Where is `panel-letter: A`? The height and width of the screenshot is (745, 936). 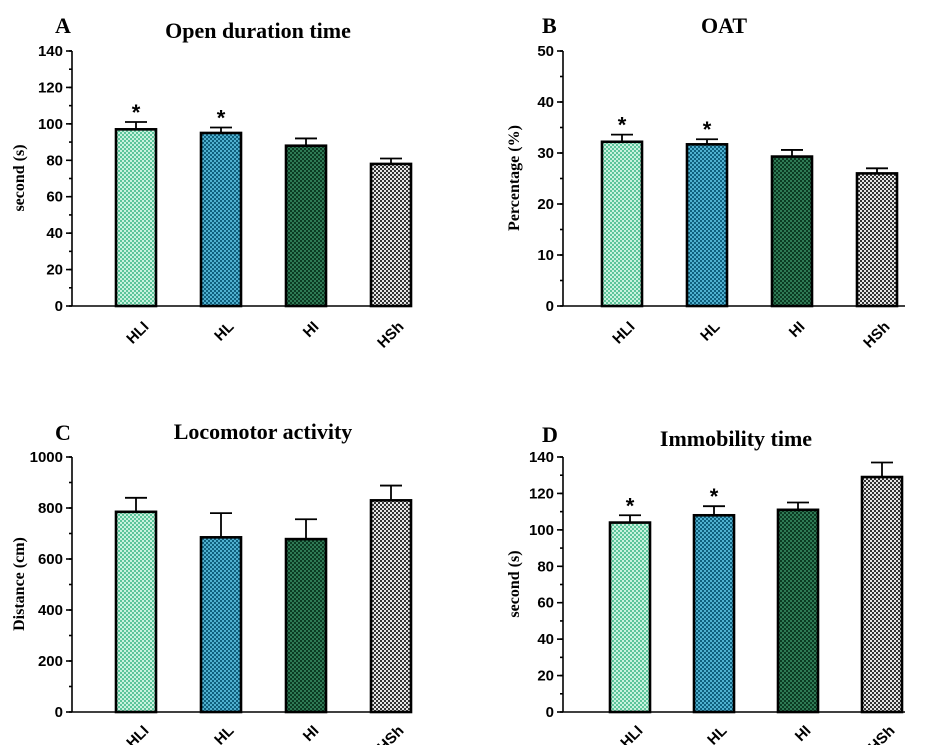 panel-letter: A is located at coordinates (63, 25).